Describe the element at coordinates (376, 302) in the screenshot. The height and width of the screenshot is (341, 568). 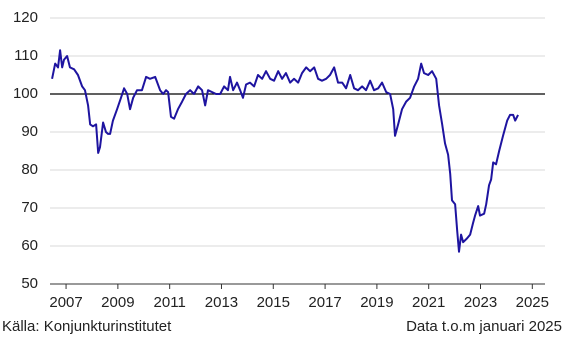
I see `x-tick-label: 2019` at that location.